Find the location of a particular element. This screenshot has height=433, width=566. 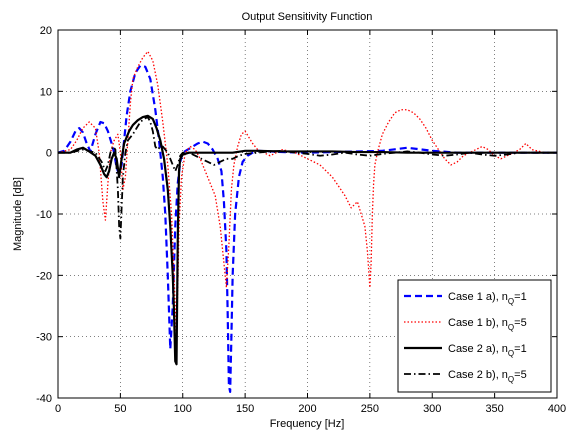

y-tick-label: 0 is located at coordinates (49, 154).